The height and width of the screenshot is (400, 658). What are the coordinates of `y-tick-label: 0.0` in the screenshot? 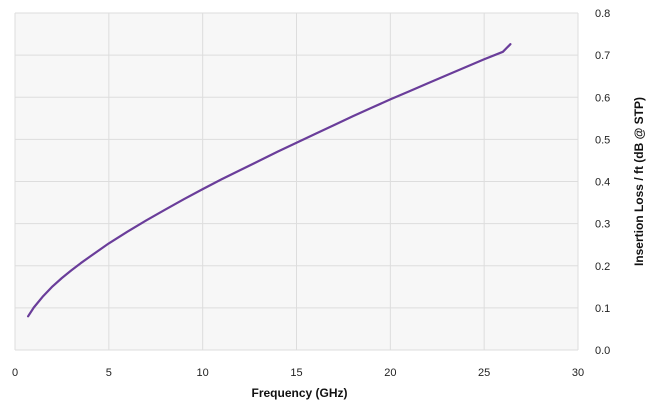 It's located at (602, 351).